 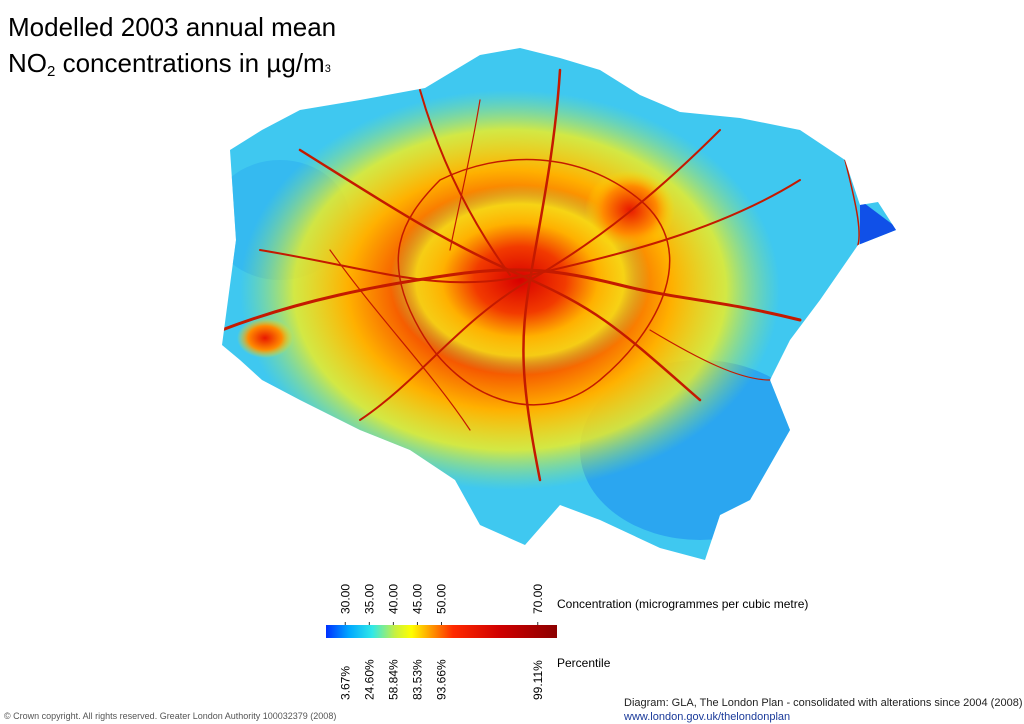 What do you see at coordinates (706, 717) in the screenshot?
I see `source-url: www.london.gov.uk/thelondonplan` at bounding box center [706, 717].